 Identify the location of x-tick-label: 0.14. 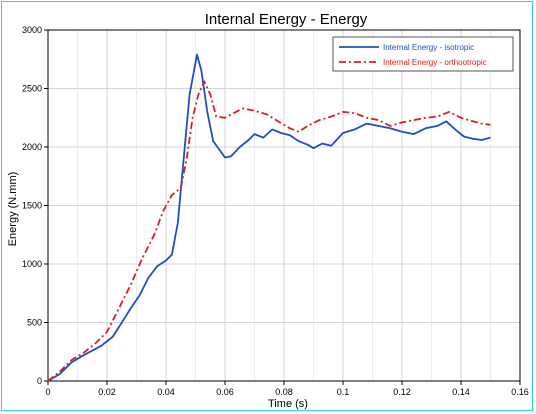
(461, 392).